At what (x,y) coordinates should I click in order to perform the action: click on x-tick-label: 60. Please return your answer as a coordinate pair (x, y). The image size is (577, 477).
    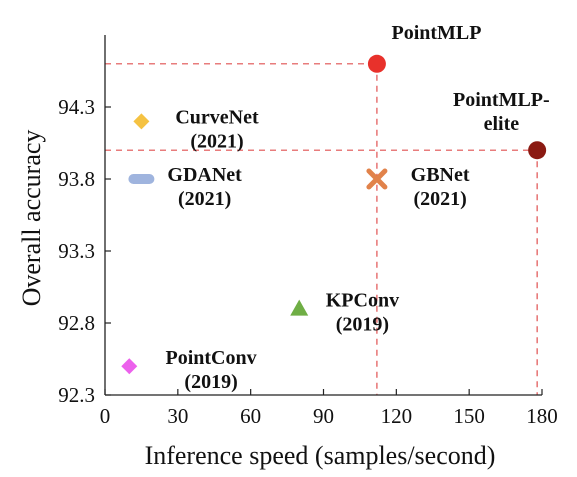
    Looking at the image, I should click on (250, 416).